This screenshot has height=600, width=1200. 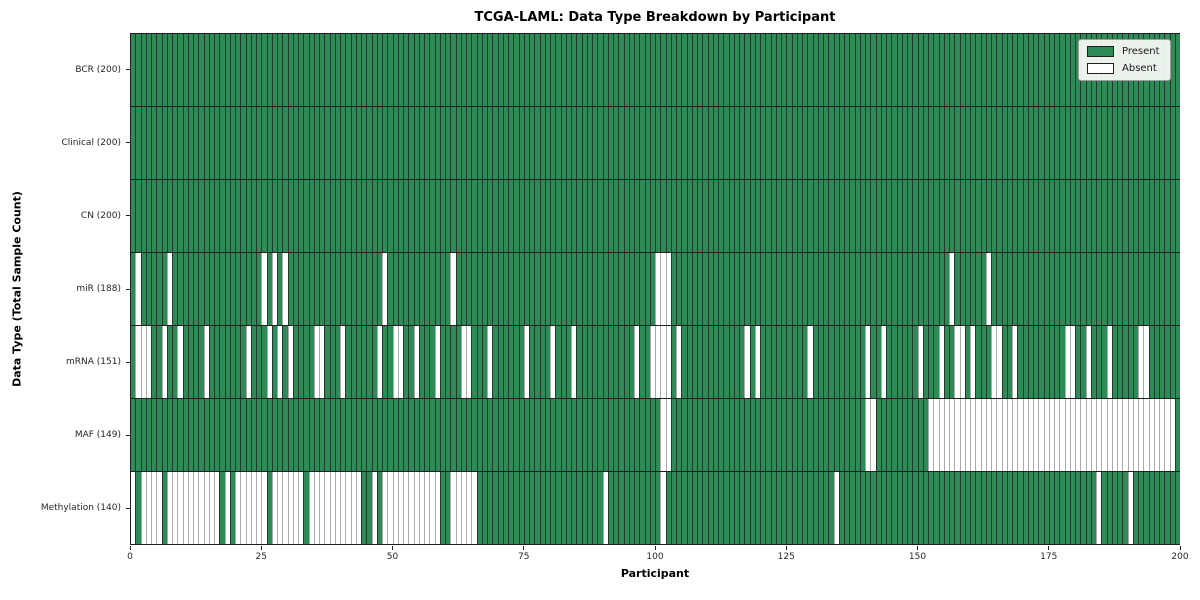 I want to click on cell-maf-p149, so click(x=915, y=435).